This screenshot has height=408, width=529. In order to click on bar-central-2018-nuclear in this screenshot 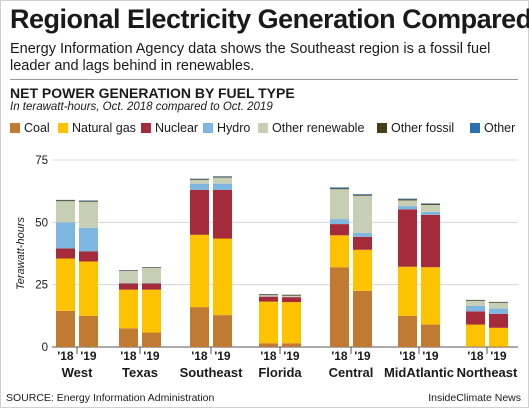, I will do `click(339, 230)`.